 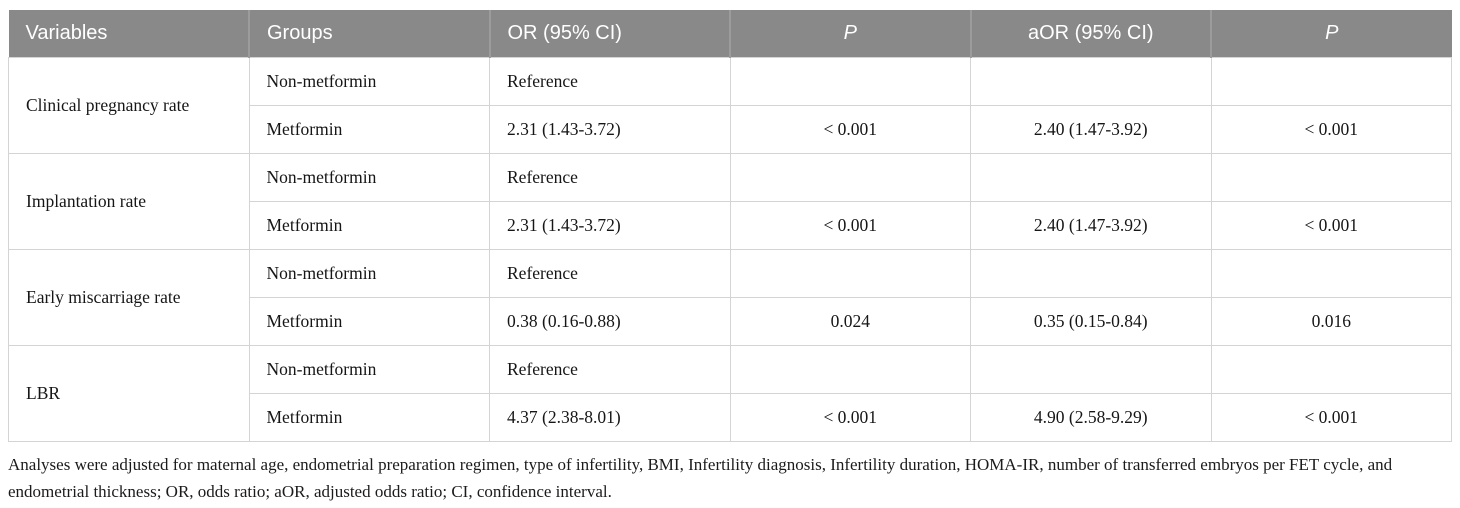 What do you see at coordinates (129, 393) in the screenshot?
I see `variable-cell: LBR` at bounding box center [129, 393].